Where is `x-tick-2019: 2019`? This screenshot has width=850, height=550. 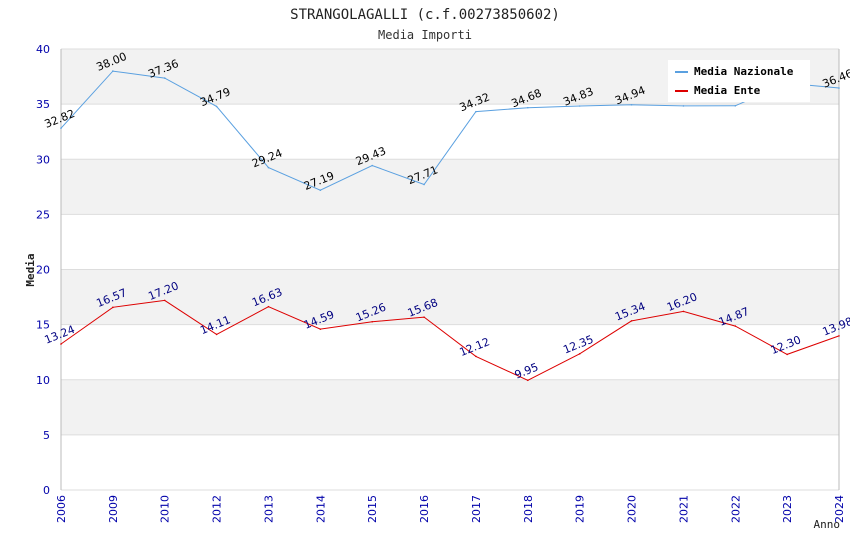 x-tick-2019: 2019 is located at coordinates (580, 509).